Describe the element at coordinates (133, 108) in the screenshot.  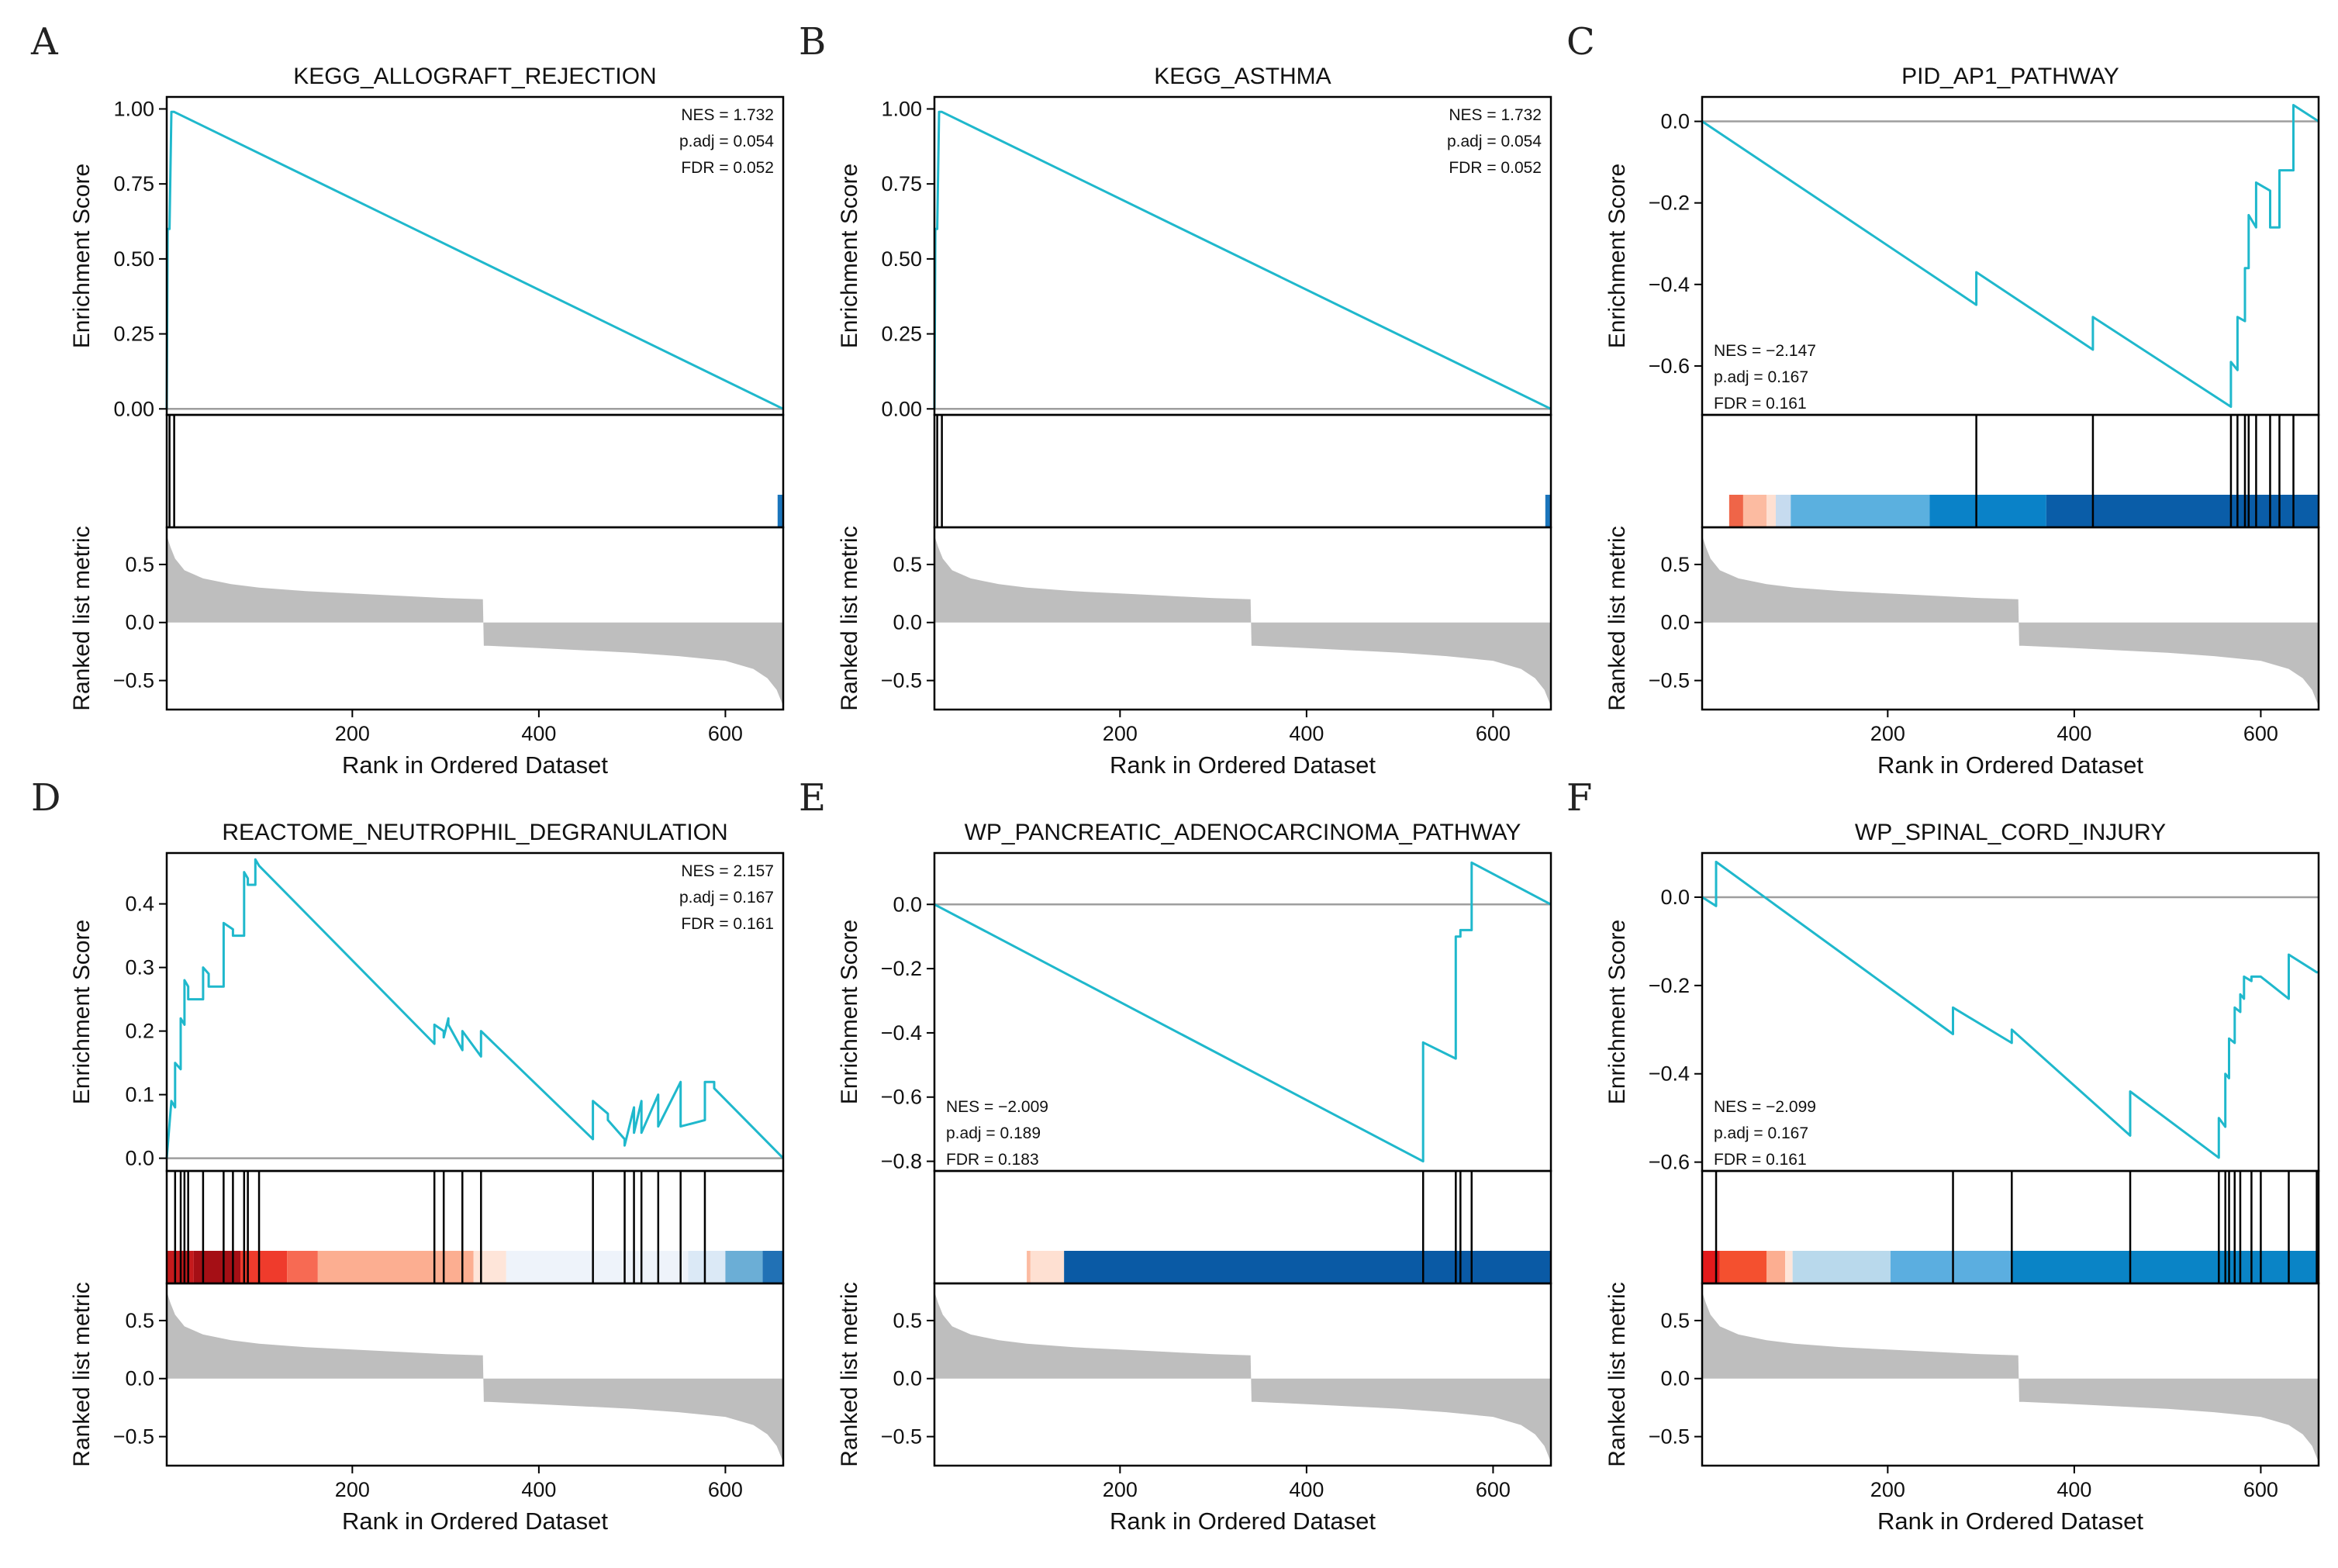
I see `y-tick-label: 1.00` at that location.